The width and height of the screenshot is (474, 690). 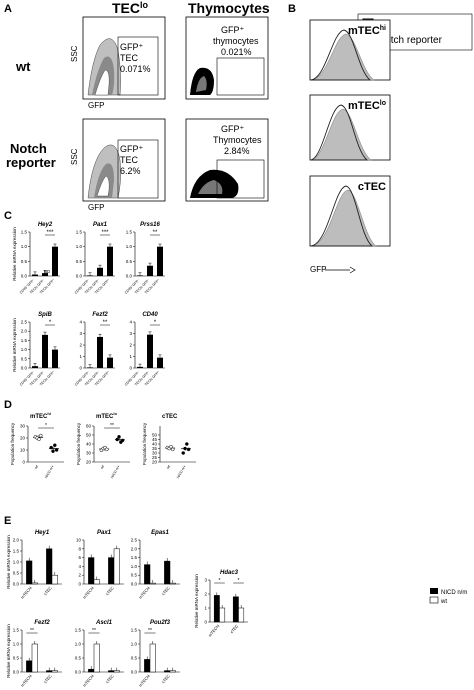 What do you see at coordinates (160, 533) in the screenshot?
I see `chart-title: Epas1` at bounding box center [160, 533].